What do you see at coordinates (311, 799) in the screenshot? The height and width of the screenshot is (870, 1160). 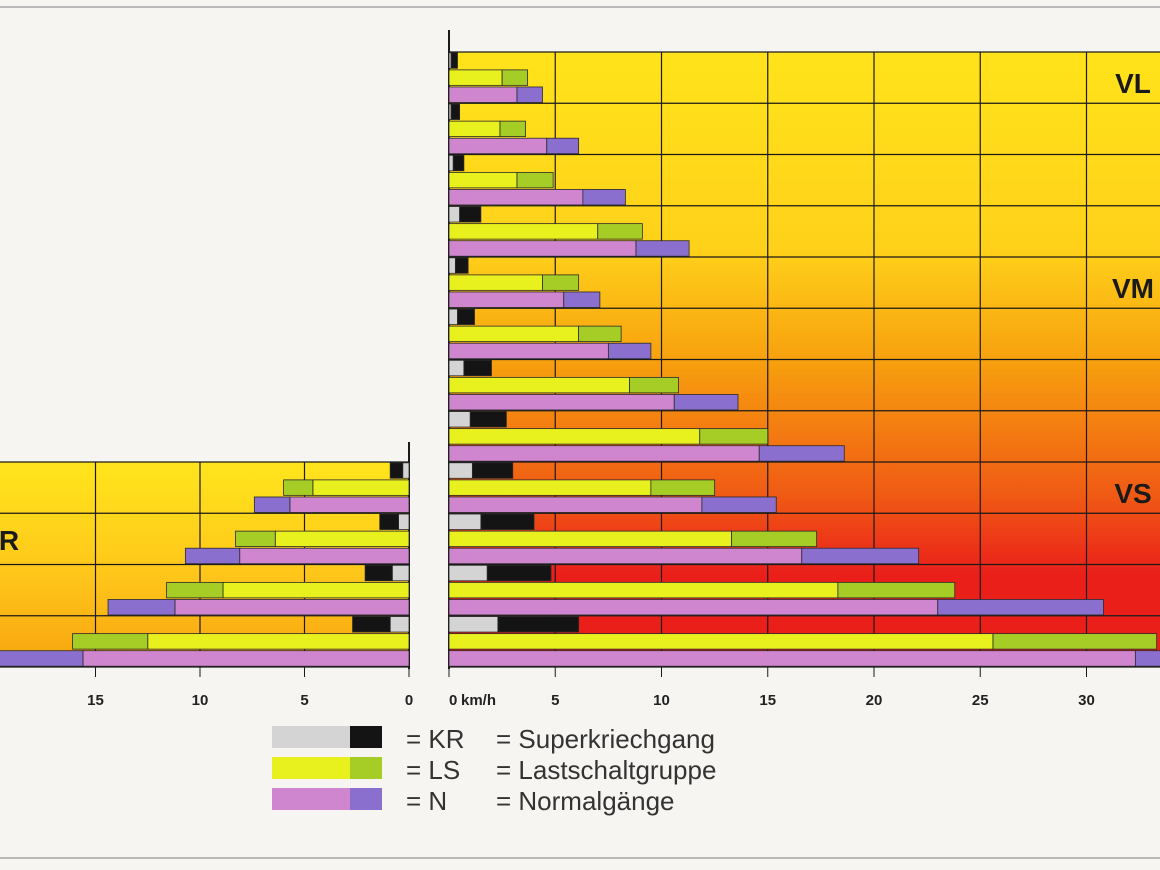 I see `legend-swatch-n-gear` at bounding box center [311, 799].